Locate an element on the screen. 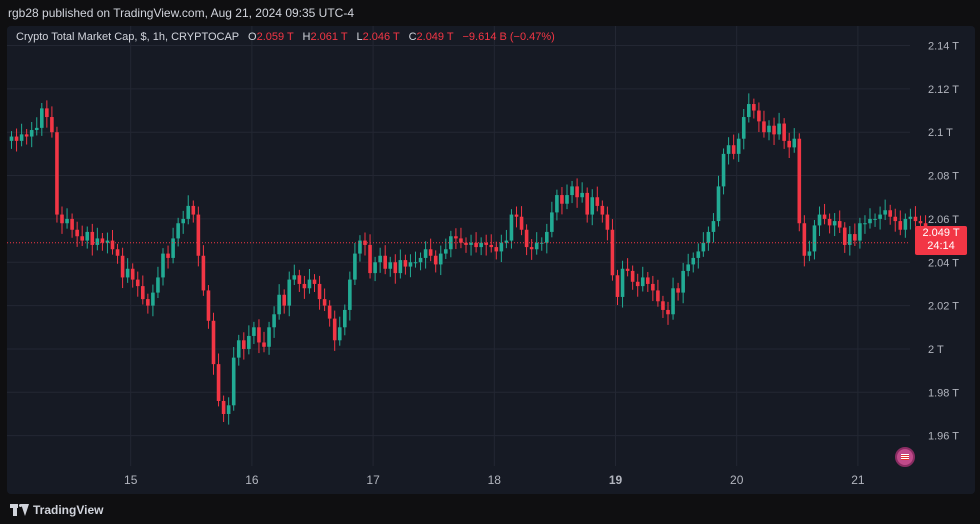 This screenshot has width=980, height=524. low-value: 2.046 T is located at coordinates (381, 37).